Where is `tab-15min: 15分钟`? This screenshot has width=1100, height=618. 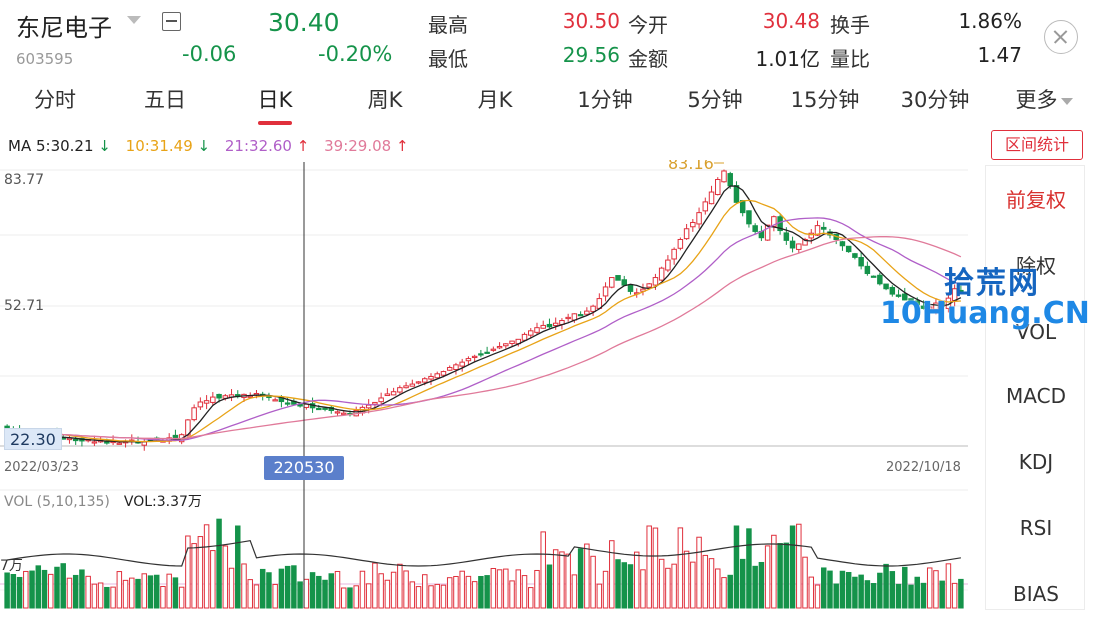
tab-15min: 15分钟 is located at coordinates (825, 100).